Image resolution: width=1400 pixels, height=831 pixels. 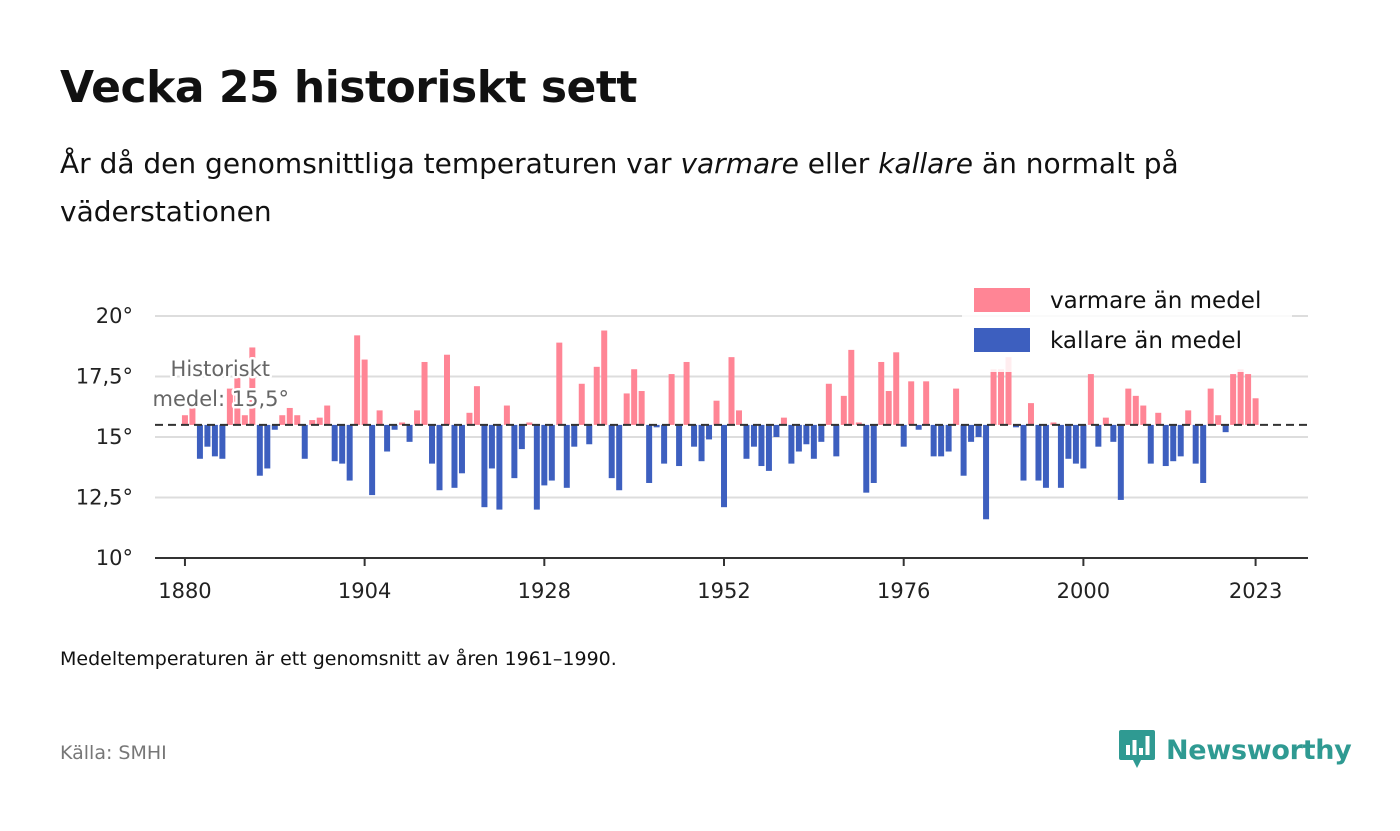 I want to click on bar-2006, so click(x=1128, y=406).